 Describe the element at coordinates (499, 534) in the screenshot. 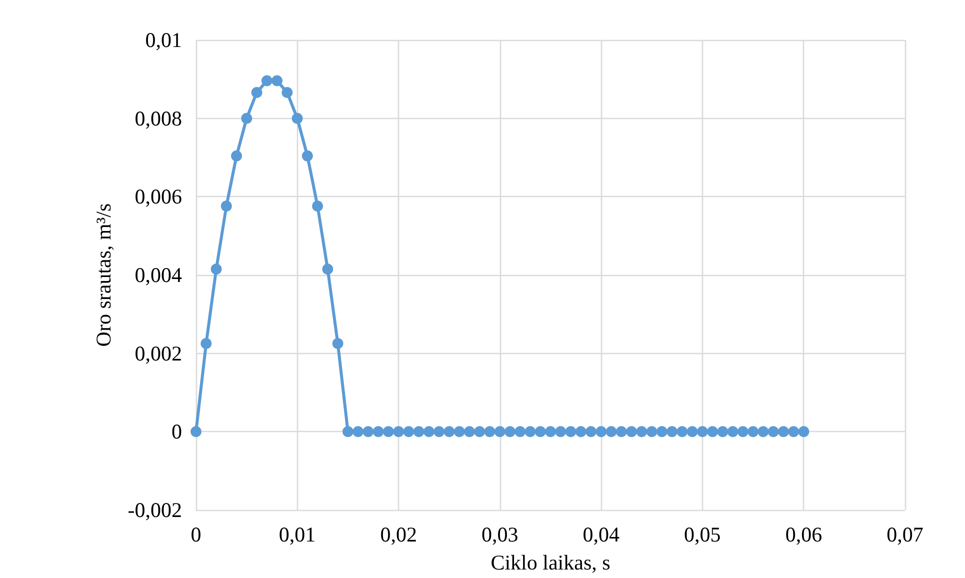

I see `x-tick-label: 0,03` at that location.